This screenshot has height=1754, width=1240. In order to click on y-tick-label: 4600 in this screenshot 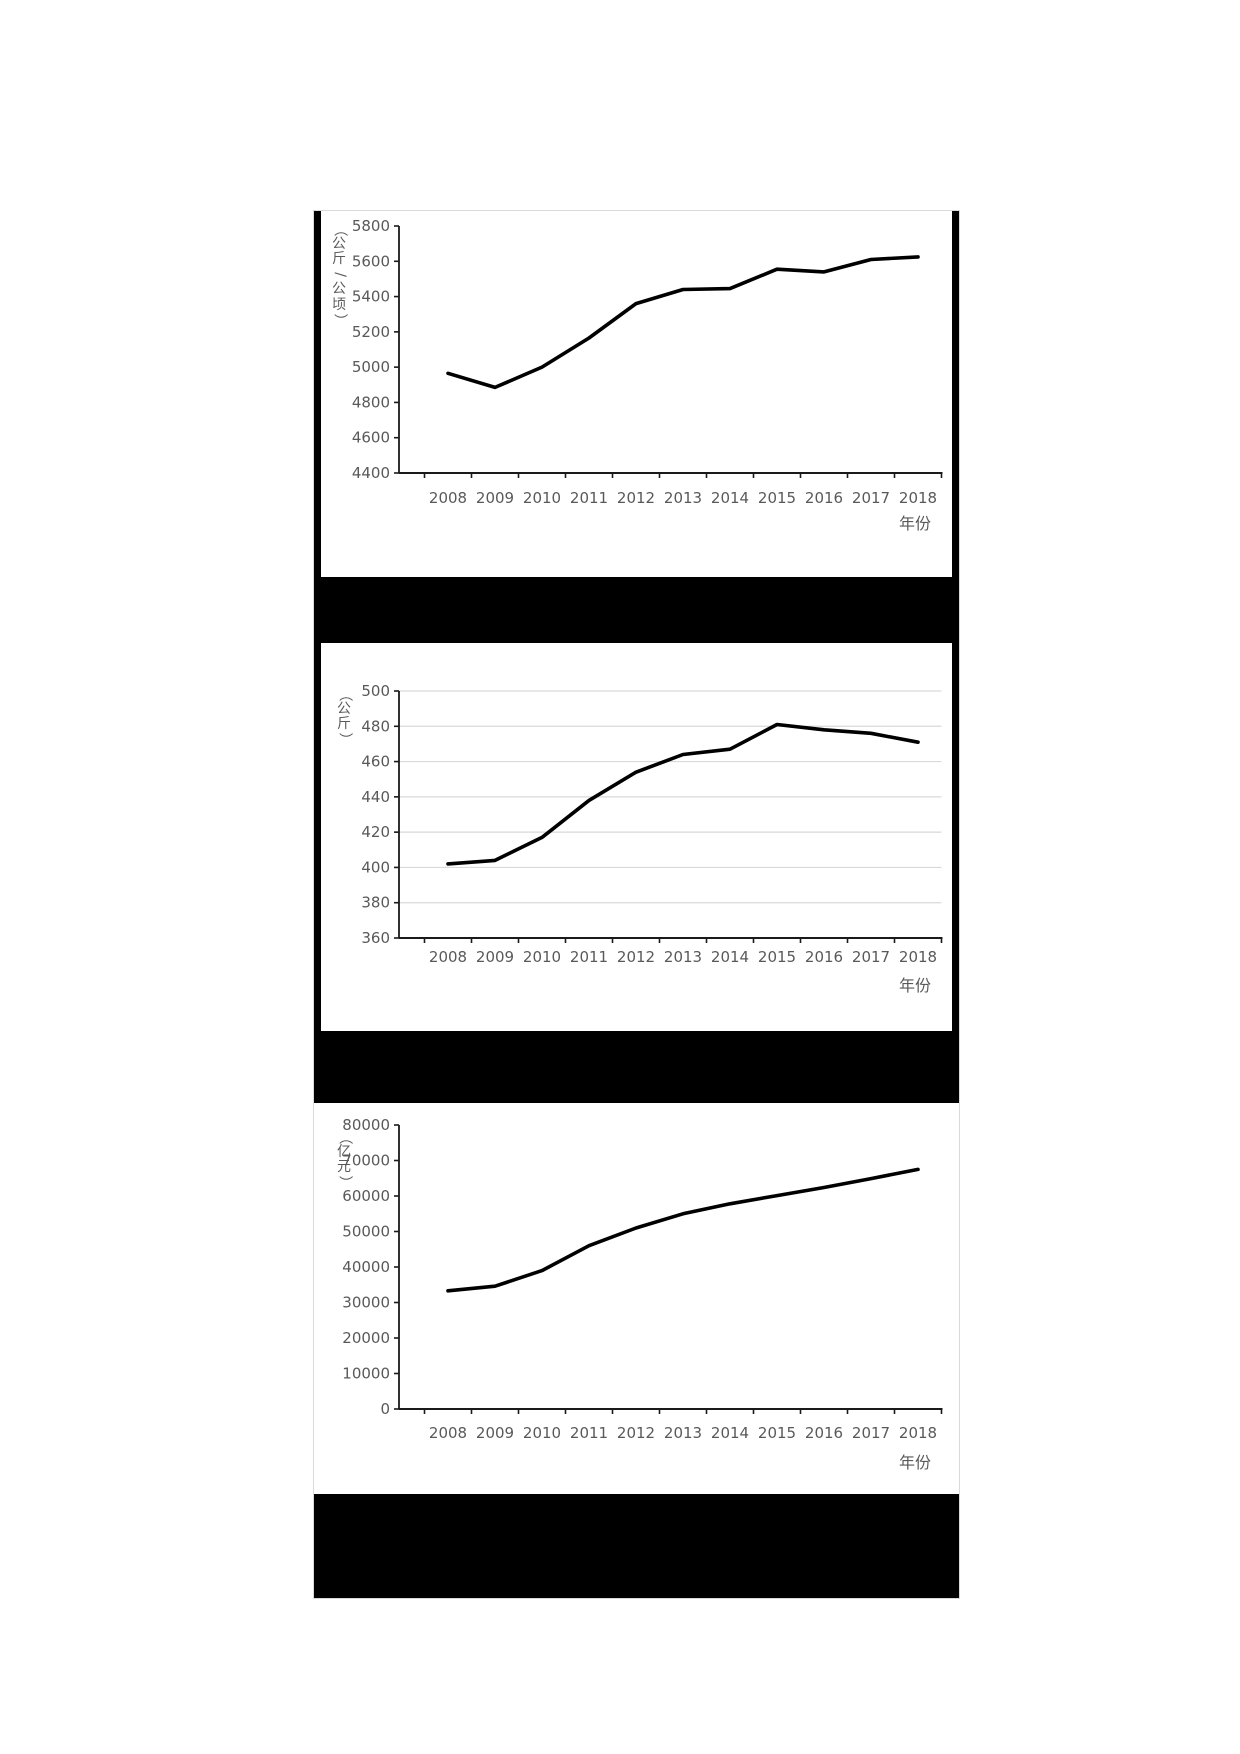, I will do `click(371, 438)`.